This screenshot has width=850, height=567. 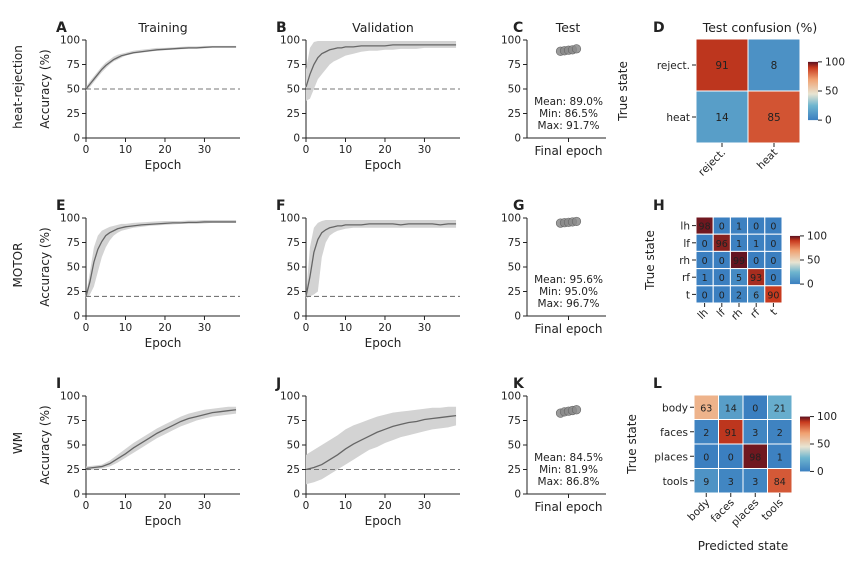 I want to click on training-curve, so click(x=162, y=259).